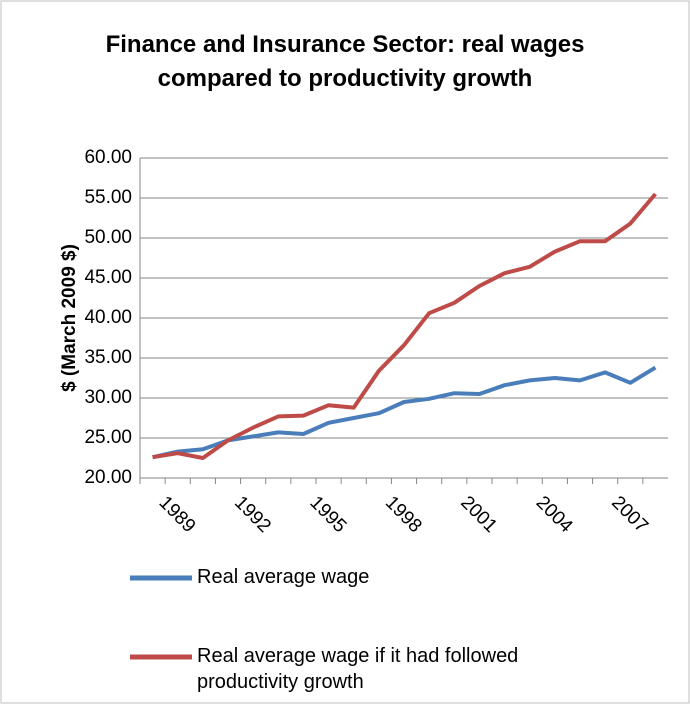 The width and height of the screenshot is (690, 704). Describe the element at coordinates (108, 317) in the screenshot. I see `y-tick-label: 40.00` at that location.